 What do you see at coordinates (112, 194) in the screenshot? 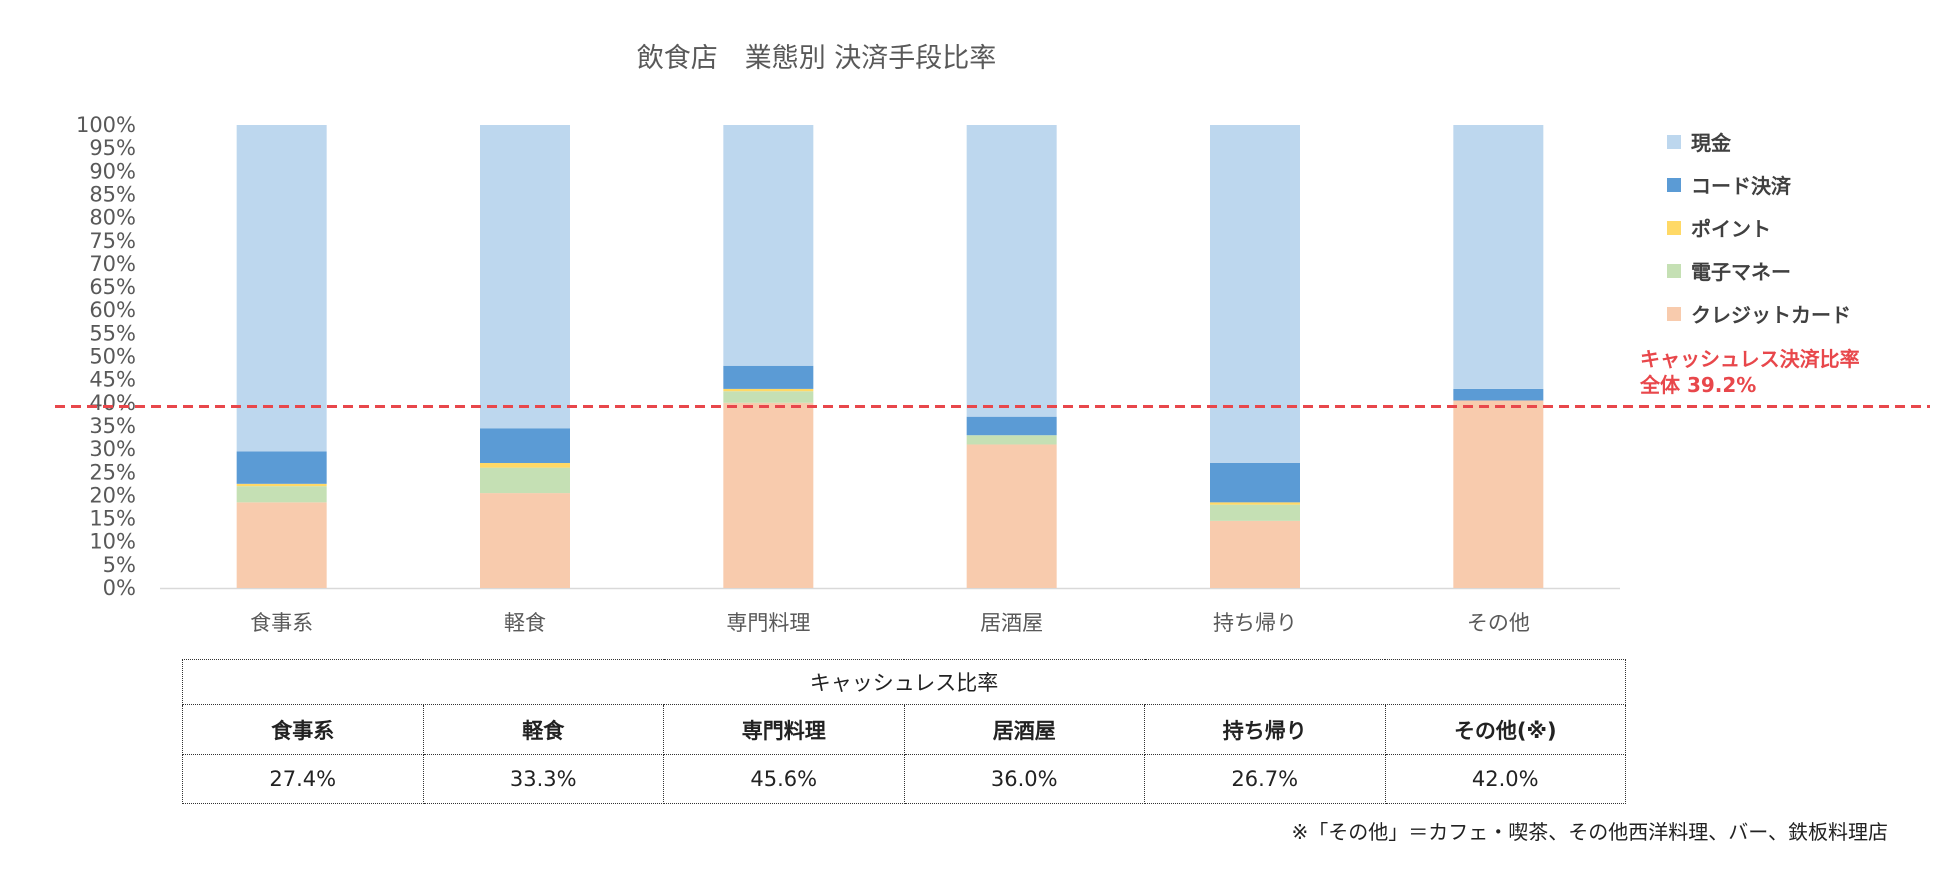
I see `y-tick-label: 85%` at bounding box center [112, 194].